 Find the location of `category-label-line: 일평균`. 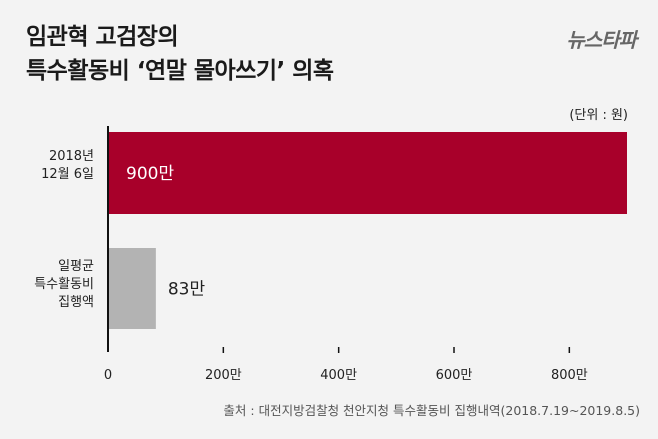

category-label-line: 일평균 is located at coordinates (76, 266).